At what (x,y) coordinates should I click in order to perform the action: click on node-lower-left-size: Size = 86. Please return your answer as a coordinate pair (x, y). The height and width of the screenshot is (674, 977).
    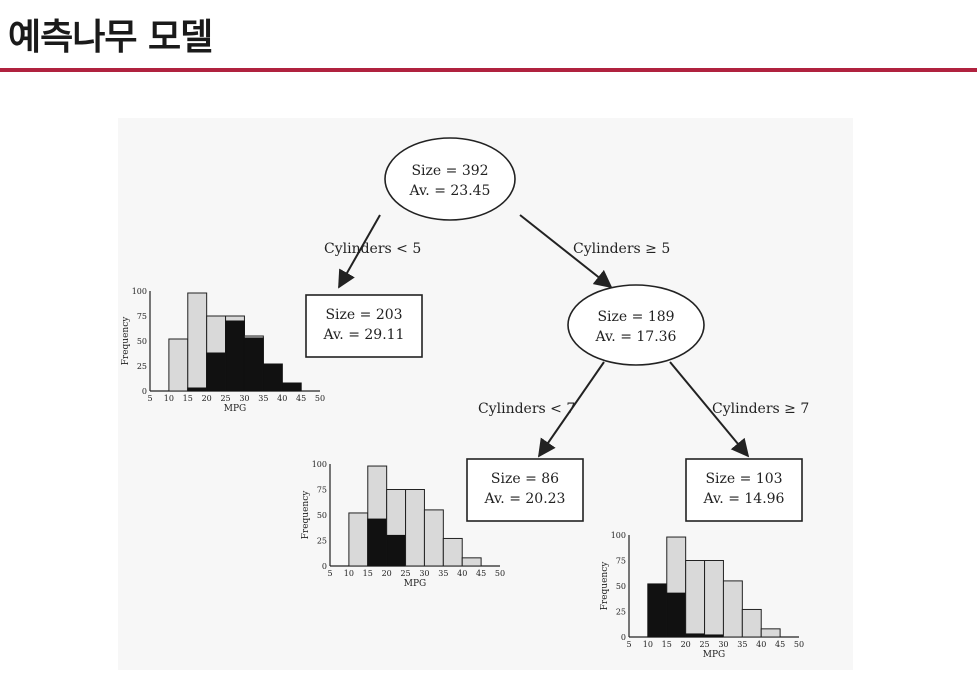
    Looking at the image, I should click on (525, 479).